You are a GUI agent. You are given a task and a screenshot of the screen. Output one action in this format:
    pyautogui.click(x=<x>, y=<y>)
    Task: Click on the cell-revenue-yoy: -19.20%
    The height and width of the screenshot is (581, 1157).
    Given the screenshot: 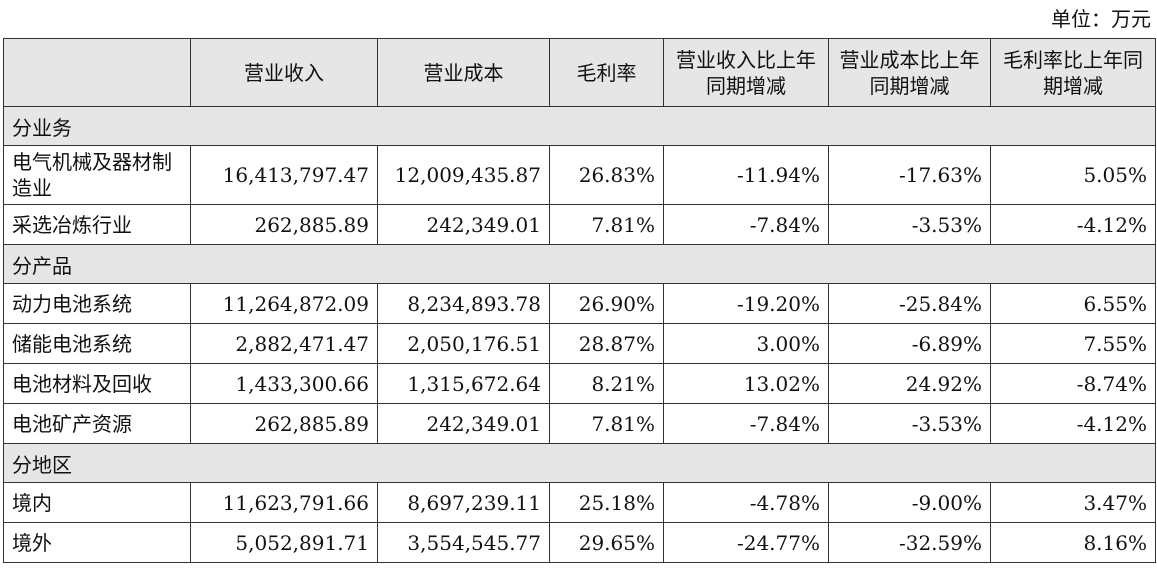 What is the action you would take?
    pyautogui.click(x=746, y=303)
    